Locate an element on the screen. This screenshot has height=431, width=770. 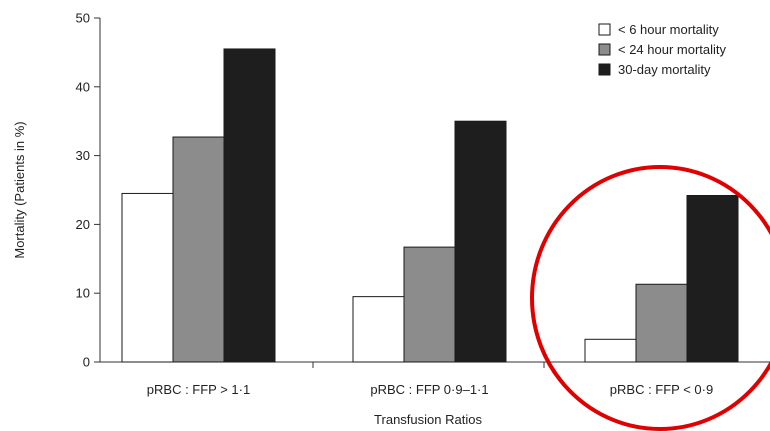
y-tick-label: 0 is located at coordinates (86, 362).